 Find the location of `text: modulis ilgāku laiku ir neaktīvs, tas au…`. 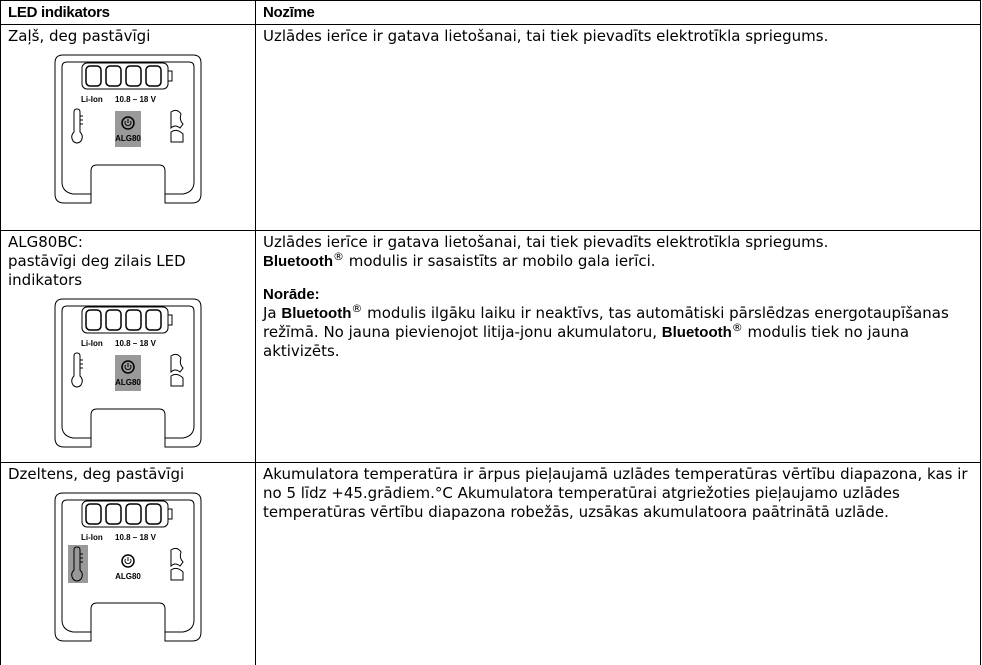

text: modulis ilgāku laiku ir neaktīvs, tas au… is located at coordinates (606, 322).